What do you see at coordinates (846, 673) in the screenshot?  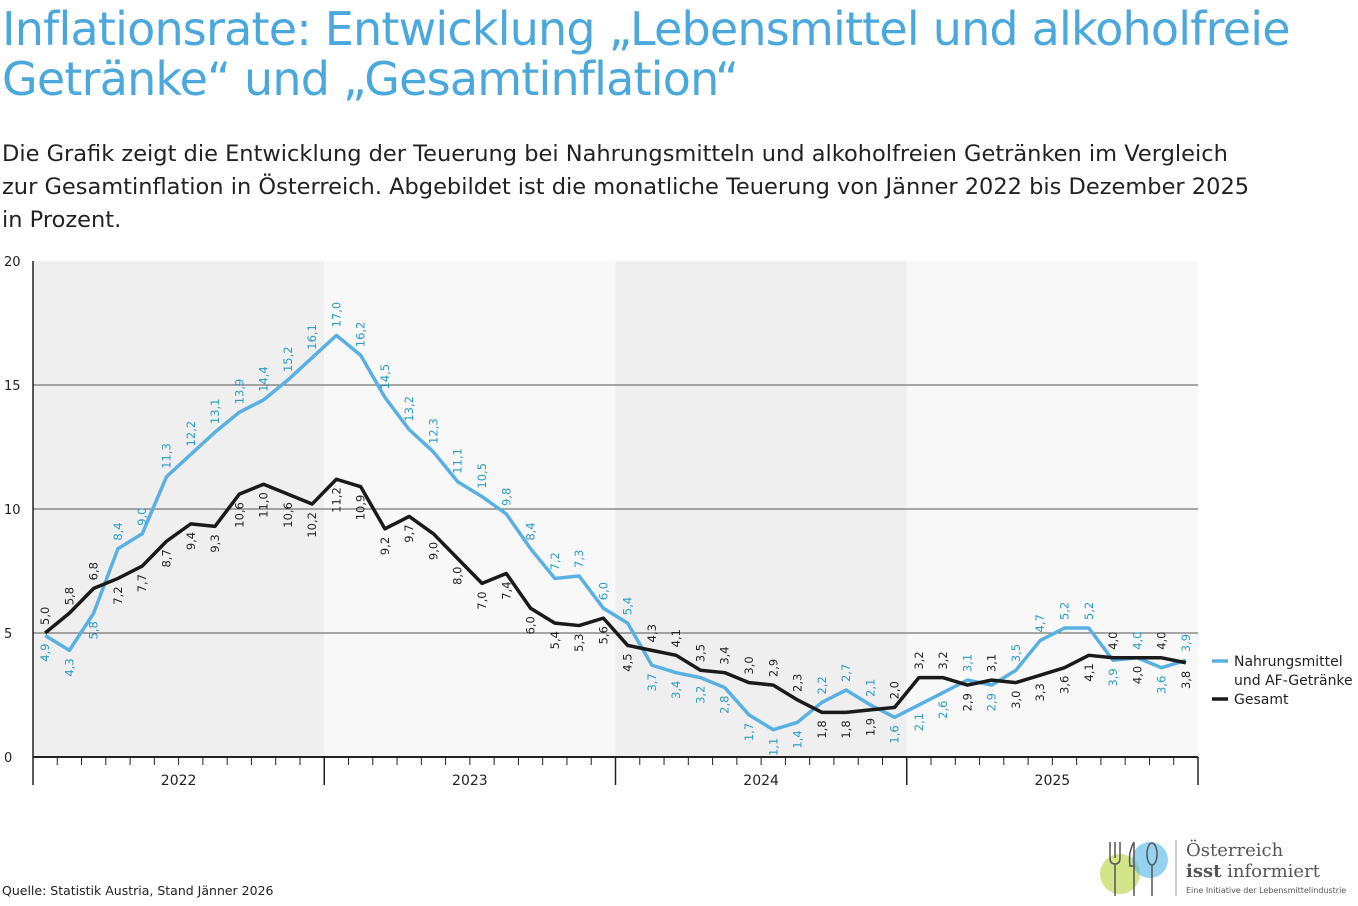 I see `data-label: 2,7` at bounding box center [846, 673].